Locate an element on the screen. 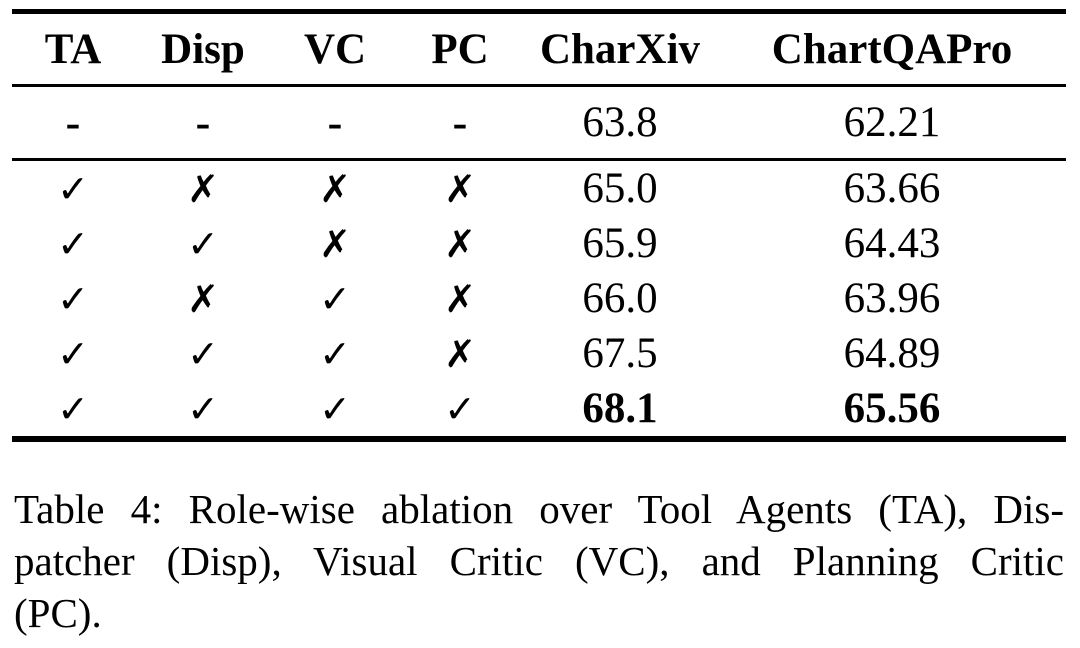  column-header-charxiv: CharXiv is located at coordinates (620, 49).